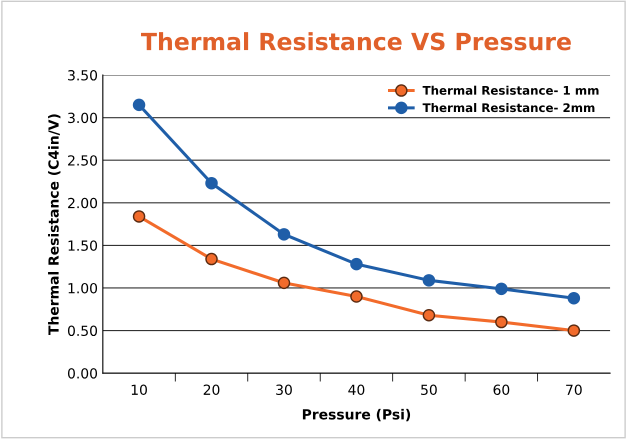 Image resolution: width=627 pixels, height=439 pixels. Describe the element at coordinates (139, 390) in the screenshot. I see `x-tick-label: 10` at that location.